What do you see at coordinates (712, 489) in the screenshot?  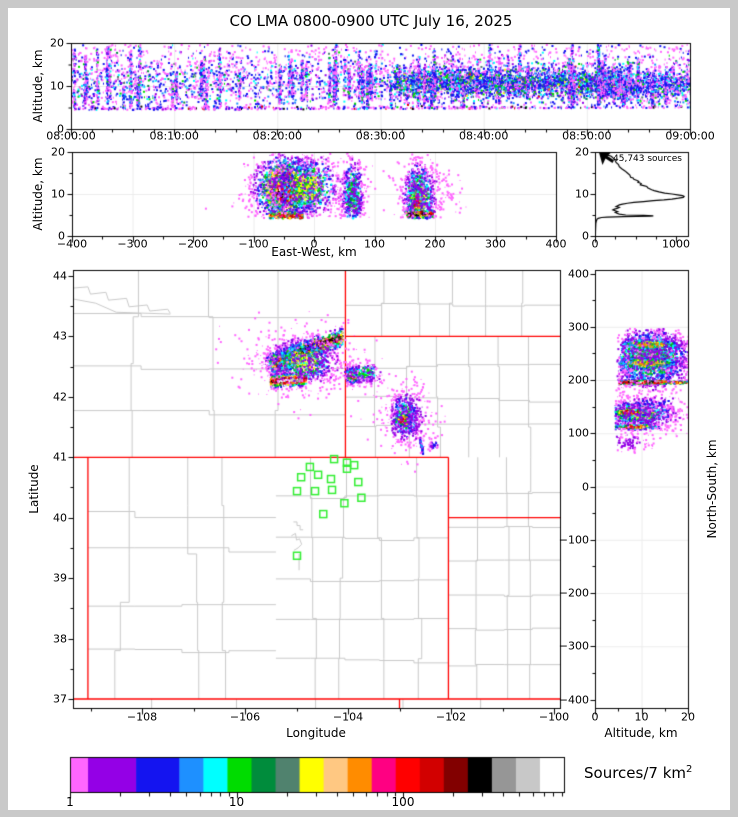 I see `ns-panel-y-axis-label: North-South, km` at bounding box center [712, 489].